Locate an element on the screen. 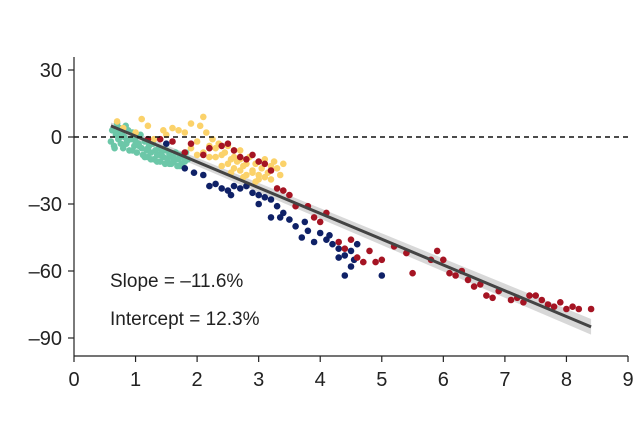 This screenshot has width=638, height=424. x-tick-label: 9 is located at coordinates (627, 380).